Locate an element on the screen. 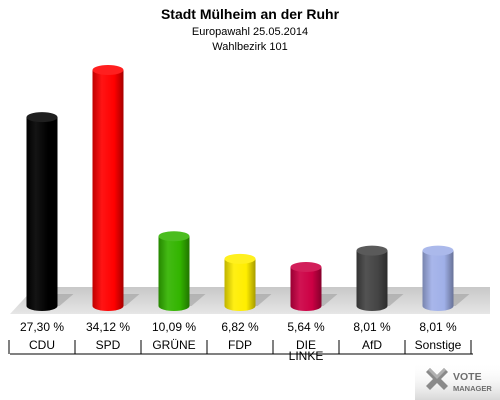 The height and width of the screenshot is (400, 500). bar-spd is located at coordinates (116, 188).